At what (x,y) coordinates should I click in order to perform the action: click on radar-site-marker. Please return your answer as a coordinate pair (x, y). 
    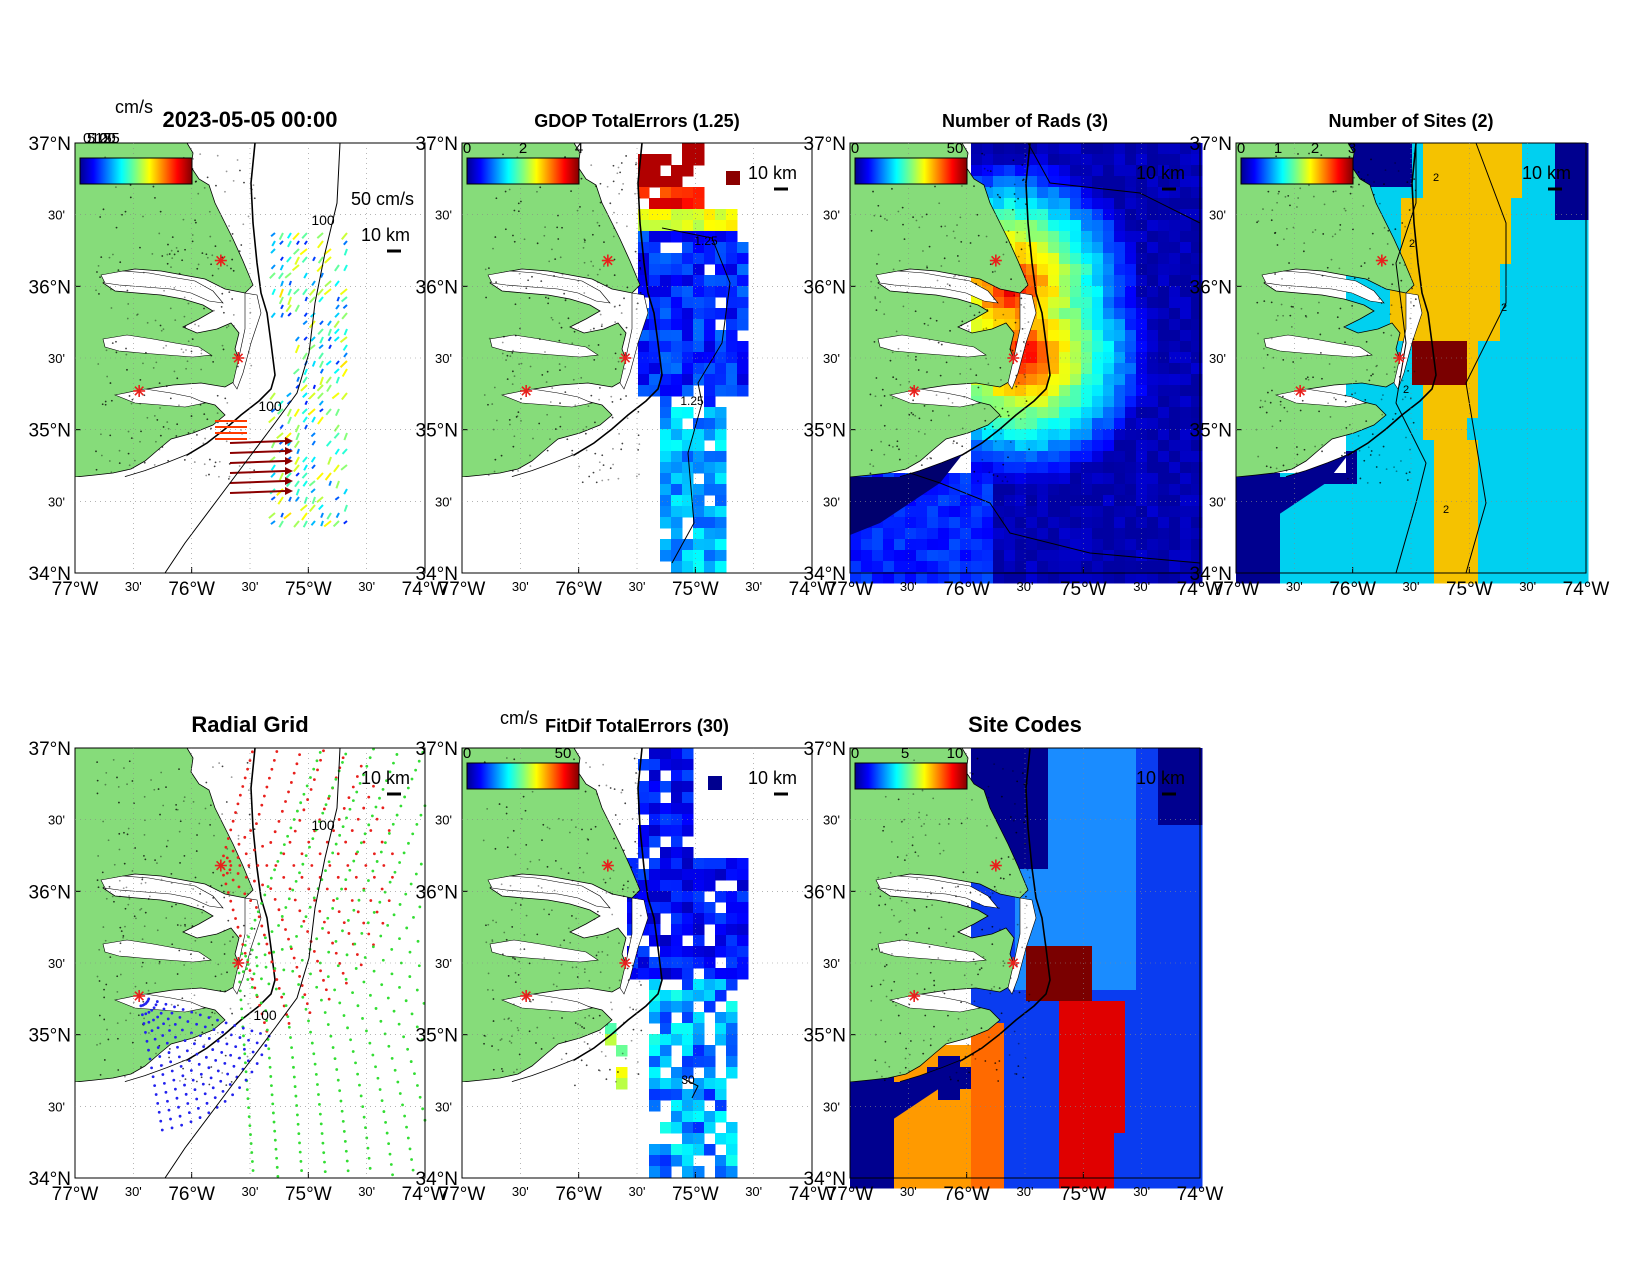
    Looking at the image, I should click on (995, 260).